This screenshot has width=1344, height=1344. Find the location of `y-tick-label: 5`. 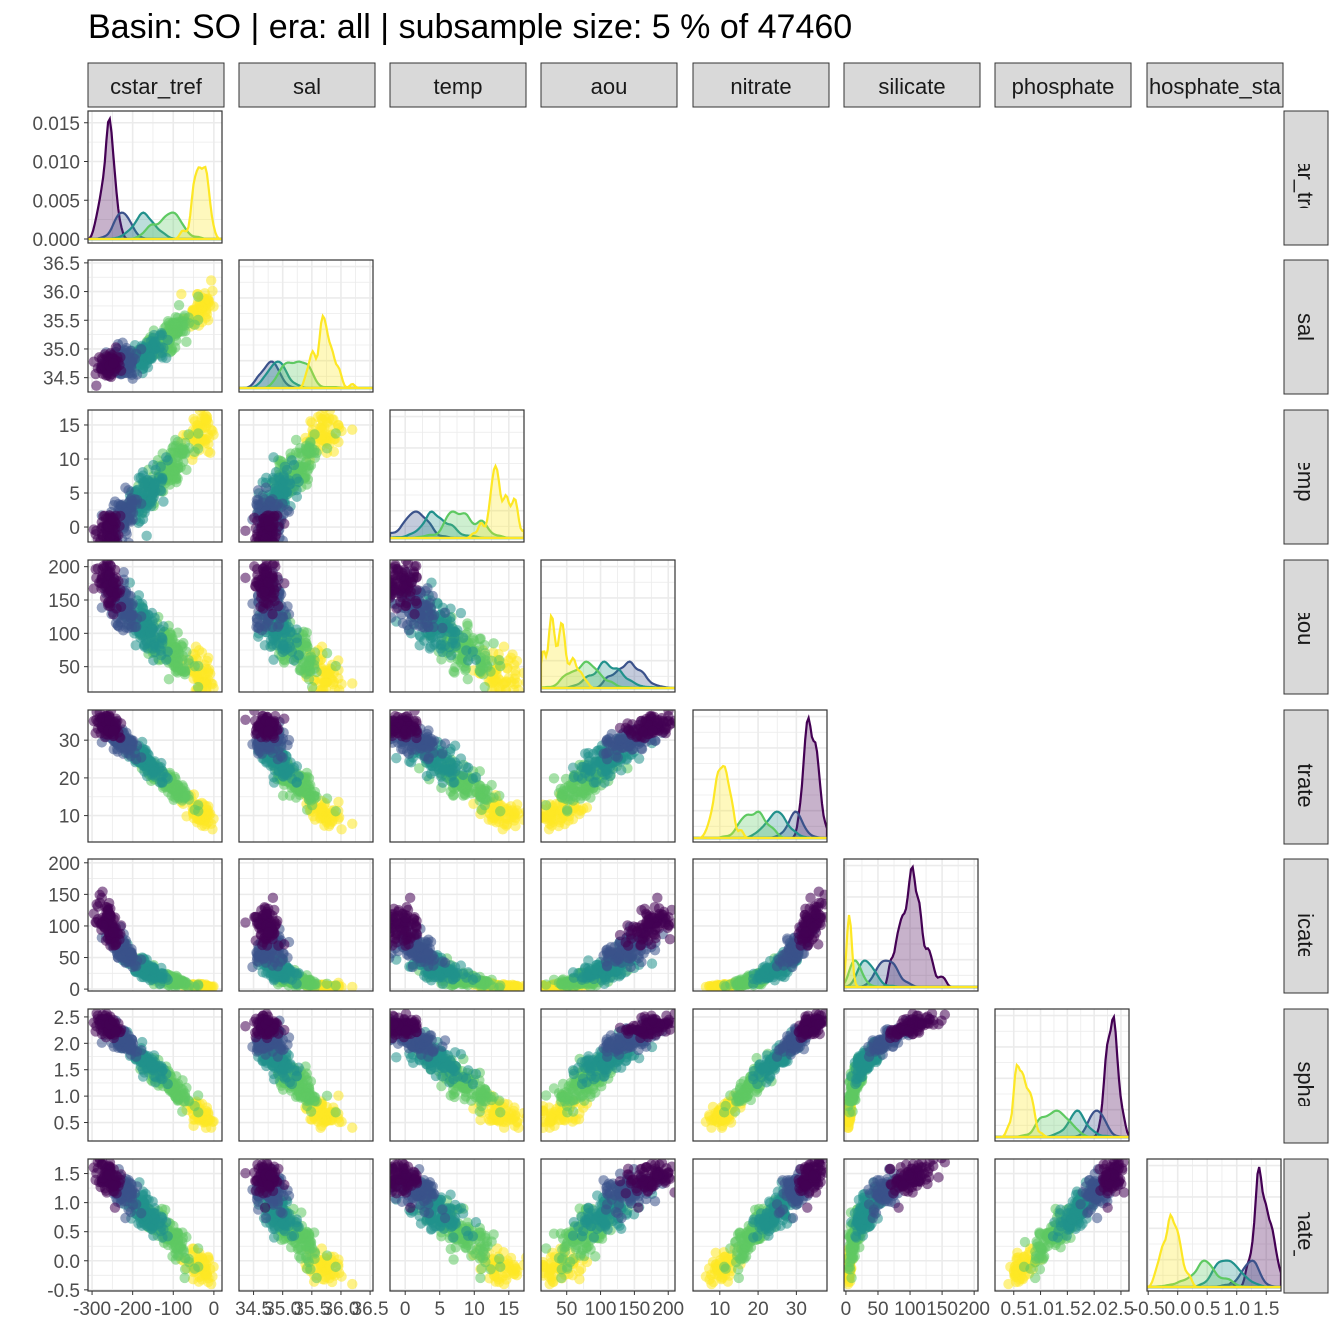

y-tick-label: 5 is located at coordinates (74, 494).